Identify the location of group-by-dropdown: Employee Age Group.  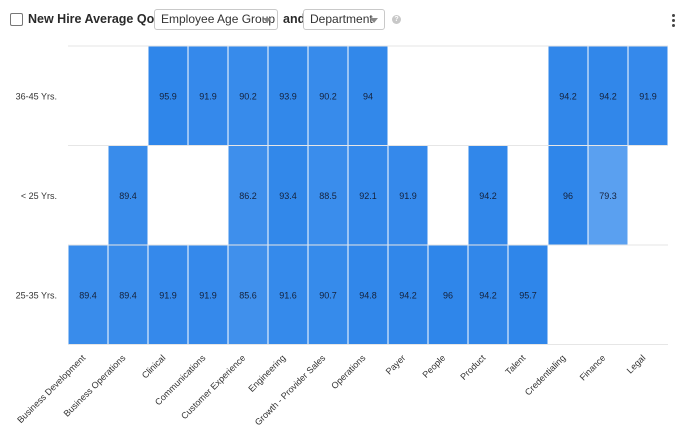
(216, 19).